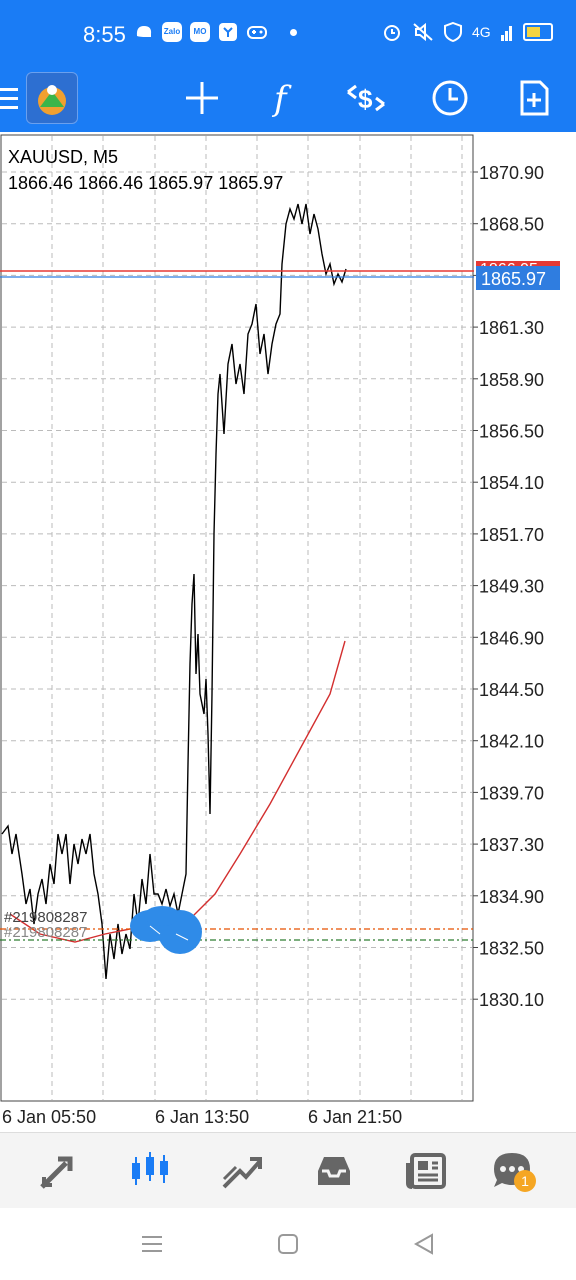 This screenshot has width=576, height=1280. What do you see at coordinates (293, 32) in the screenshot?
I see `more-notifications-dot` at bounding box center [293, 32].